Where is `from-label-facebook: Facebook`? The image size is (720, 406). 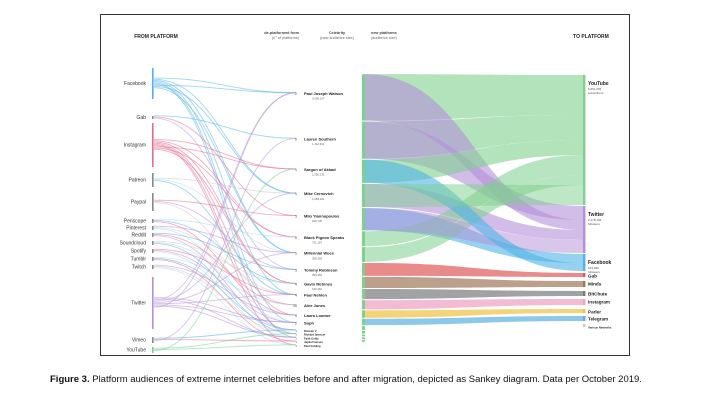 from-label-facebook: Facebook is located at coordinates (135, 84).